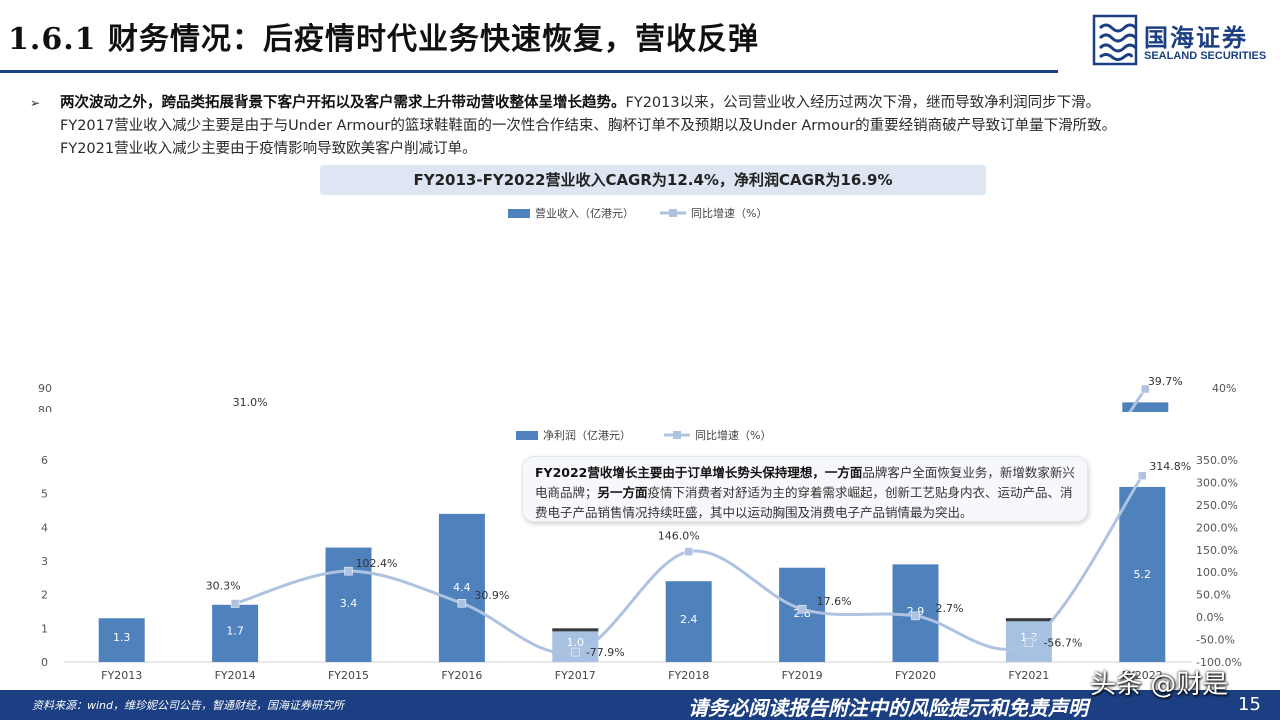  What do you see at coordinates (44, 628) in the screenshot?
I see `left-y-tick-label: 1` at bounding box center [44, 628].